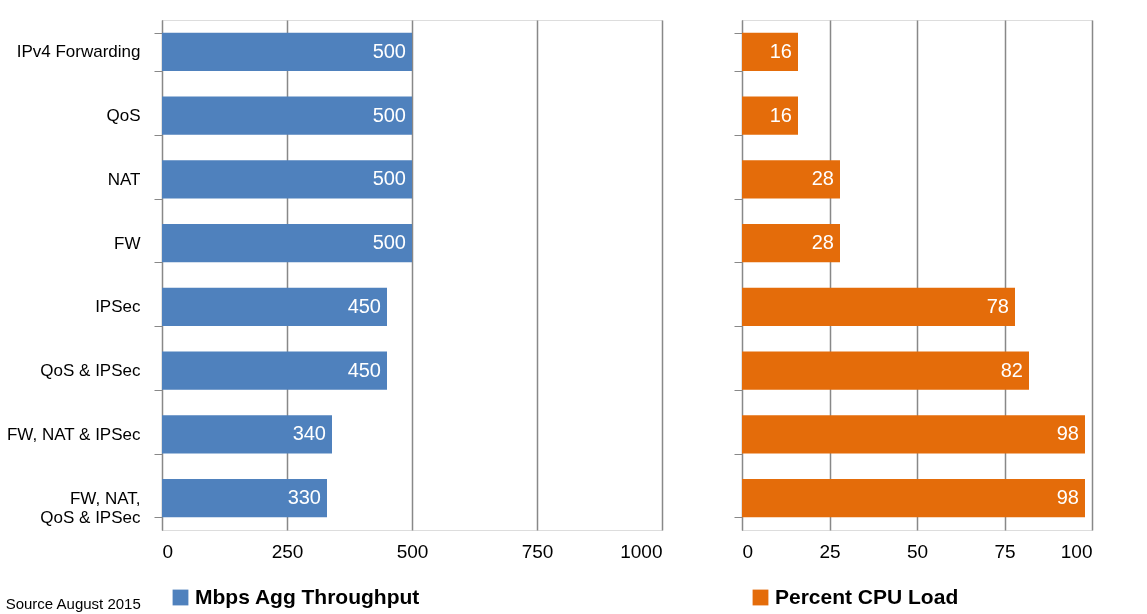 Image resolution: width=1147 pixels, height=614 pixels. I want to click on y-tick-label: FW, so click(127, 243).